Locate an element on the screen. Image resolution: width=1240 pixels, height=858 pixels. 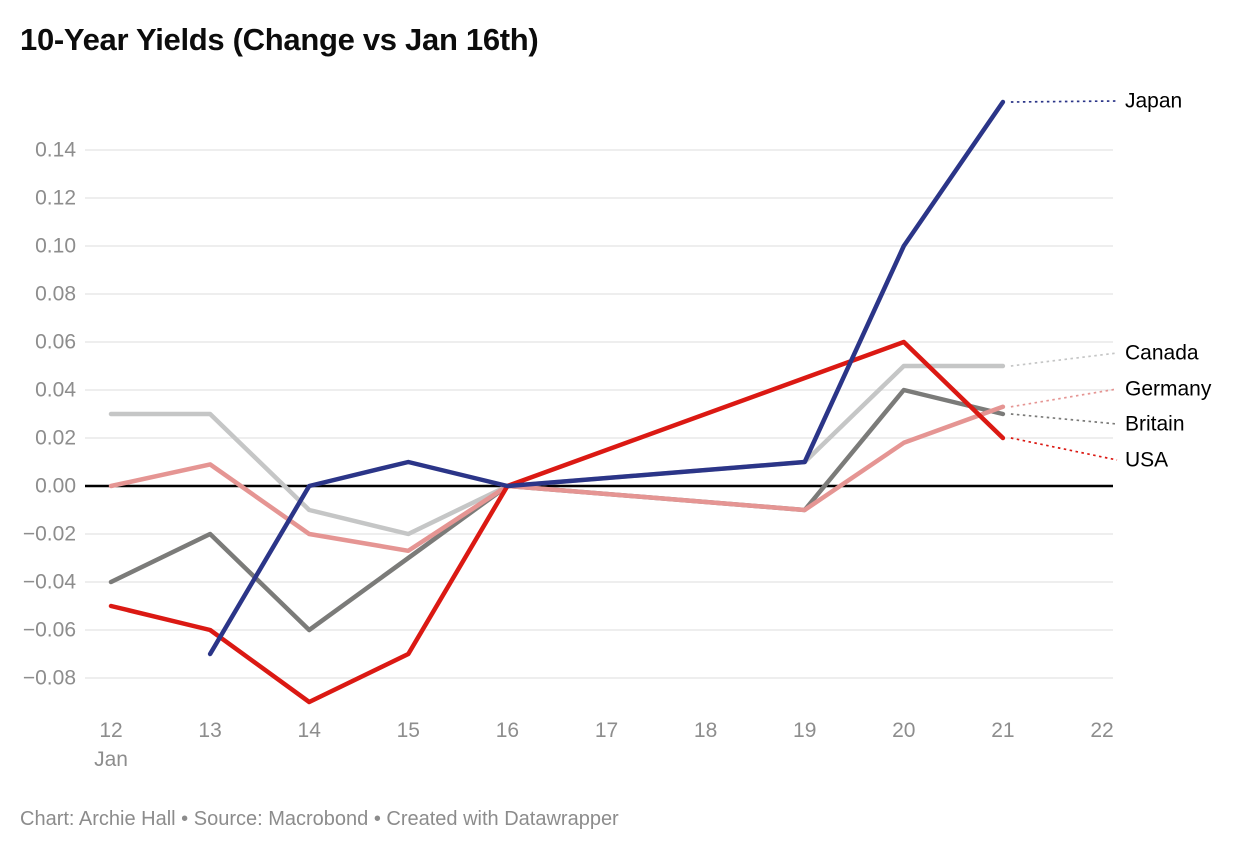
y-axis-tick-label: 0.14 is located at coordinates (55, 150).